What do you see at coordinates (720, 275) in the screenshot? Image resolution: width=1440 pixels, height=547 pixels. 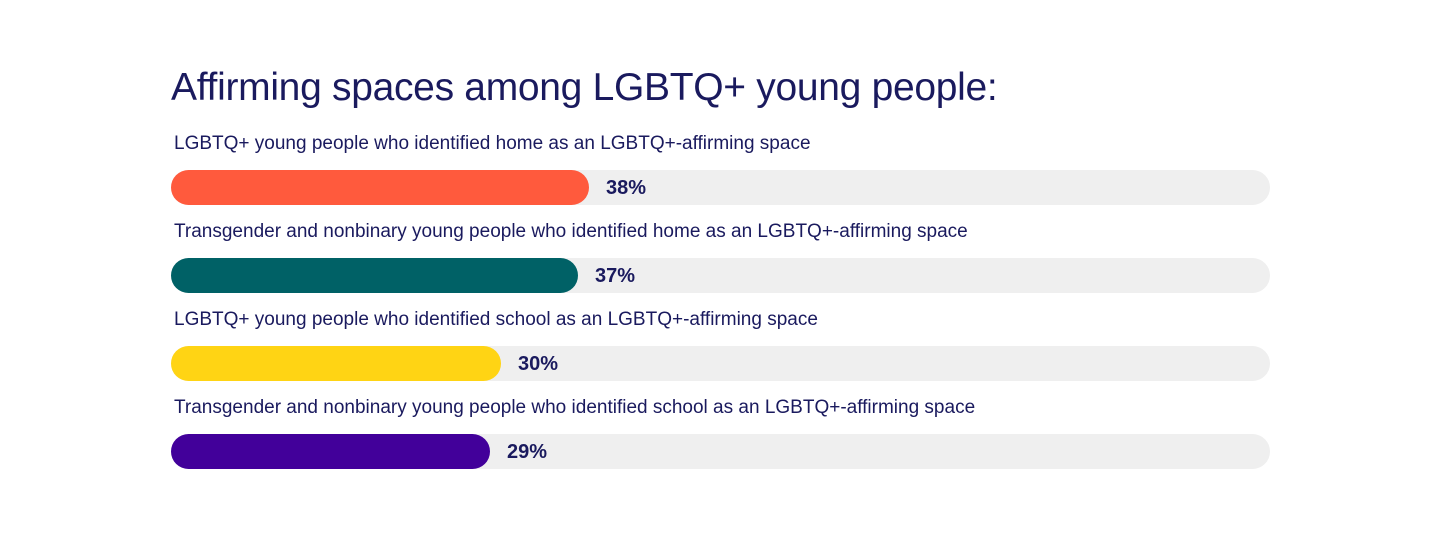 I see `bar-track: 37%` at bounding box center [720, 275].